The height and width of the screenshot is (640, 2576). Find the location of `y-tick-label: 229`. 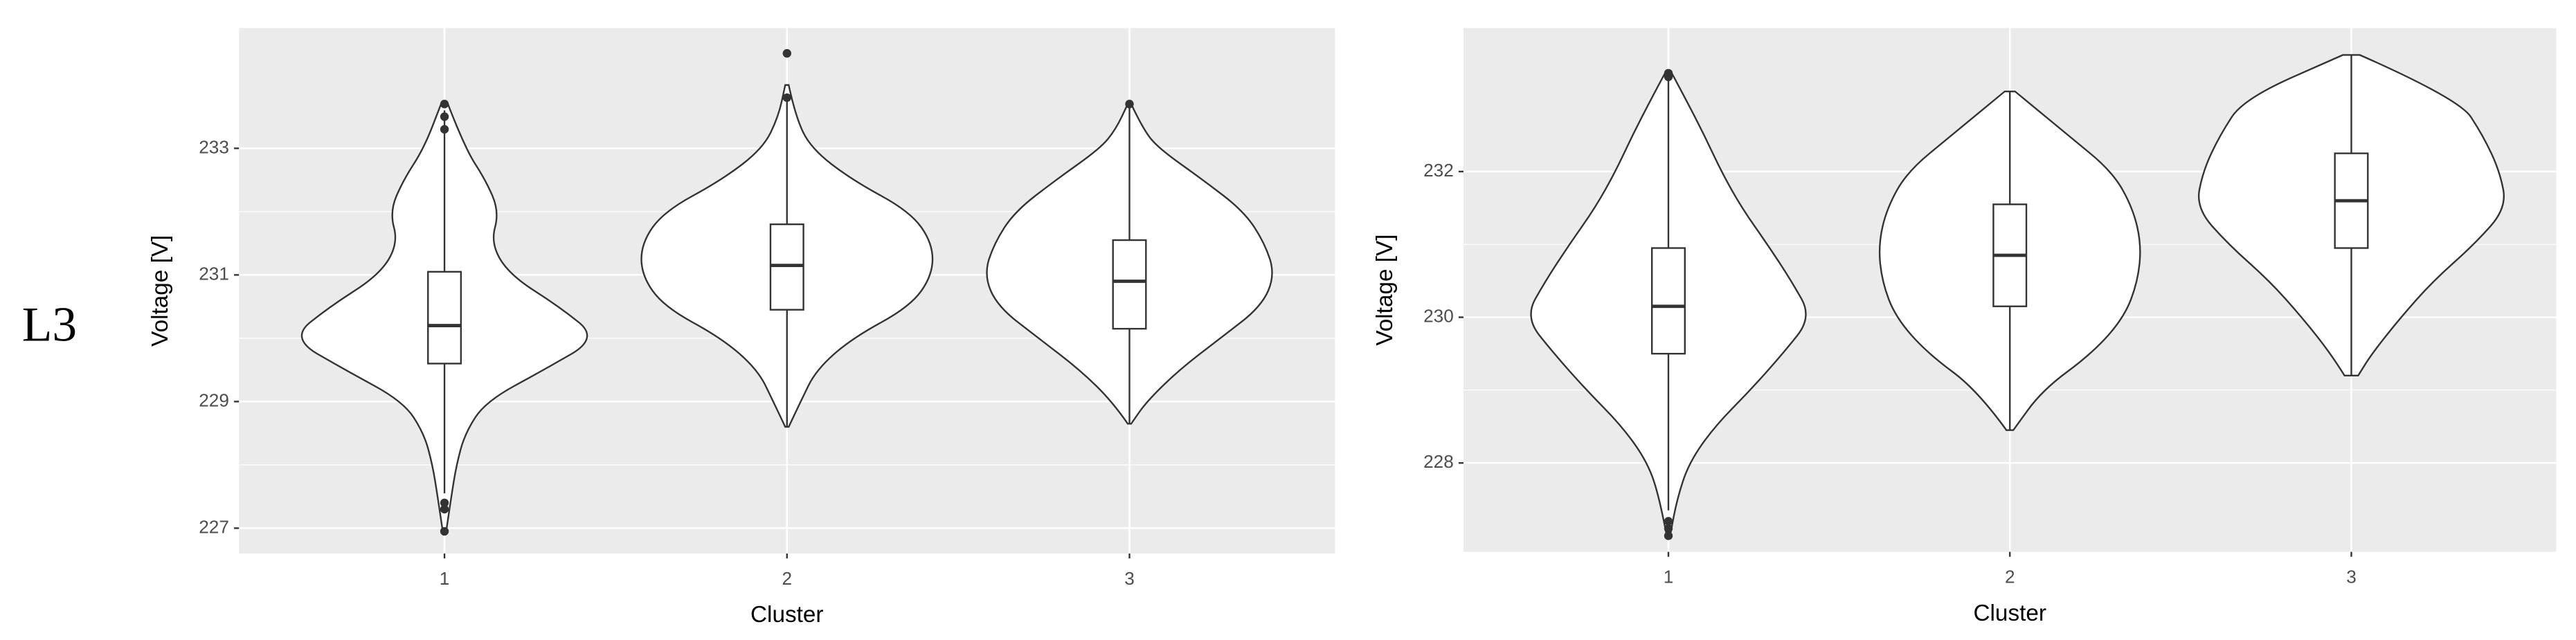

y-tick-label: 229 is located at coordinates (214, 400).